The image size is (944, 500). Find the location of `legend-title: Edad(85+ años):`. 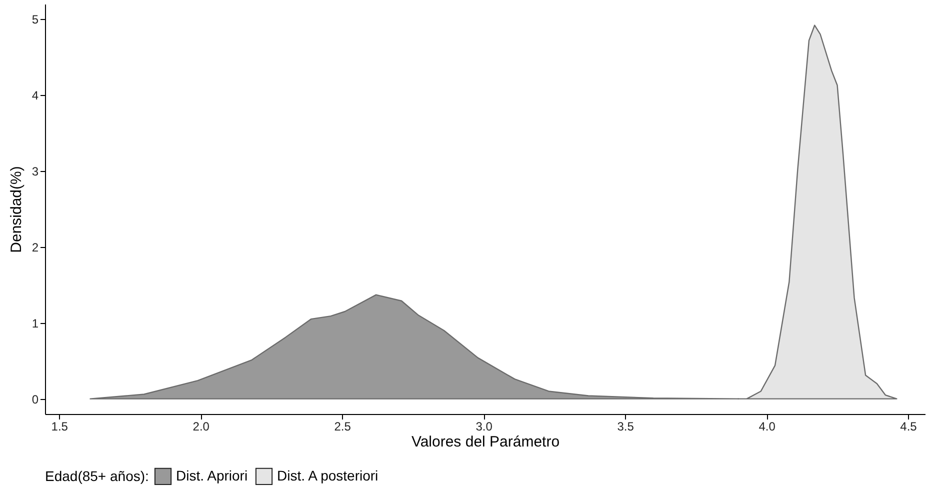

legend-title: Edad(85+ años): is located at coordinates (97, 476).